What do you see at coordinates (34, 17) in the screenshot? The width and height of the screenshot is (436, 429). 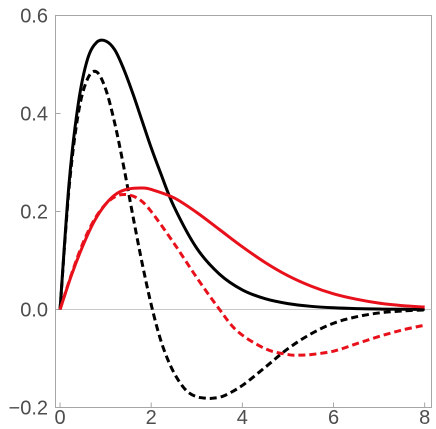 I see `y-tick-label: 0.6` at bounding box center [34, 17].